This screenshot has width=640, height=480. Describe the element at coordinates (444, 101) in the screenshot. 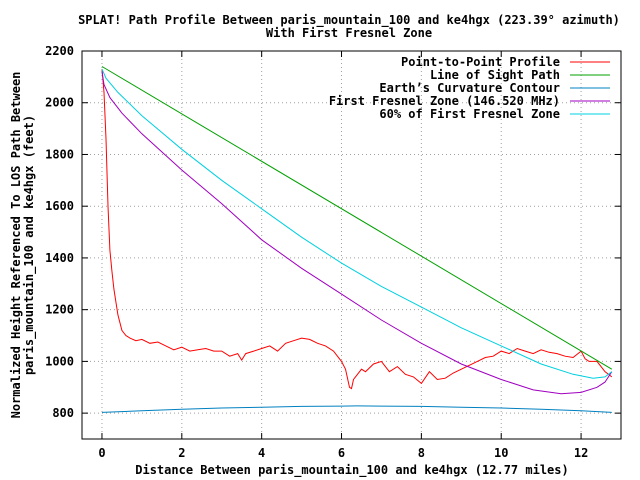

I see `legend-label-first-fresnel-zone-146-520-mhz: First Fresnel Zone (146.520 MHz)` at that location.